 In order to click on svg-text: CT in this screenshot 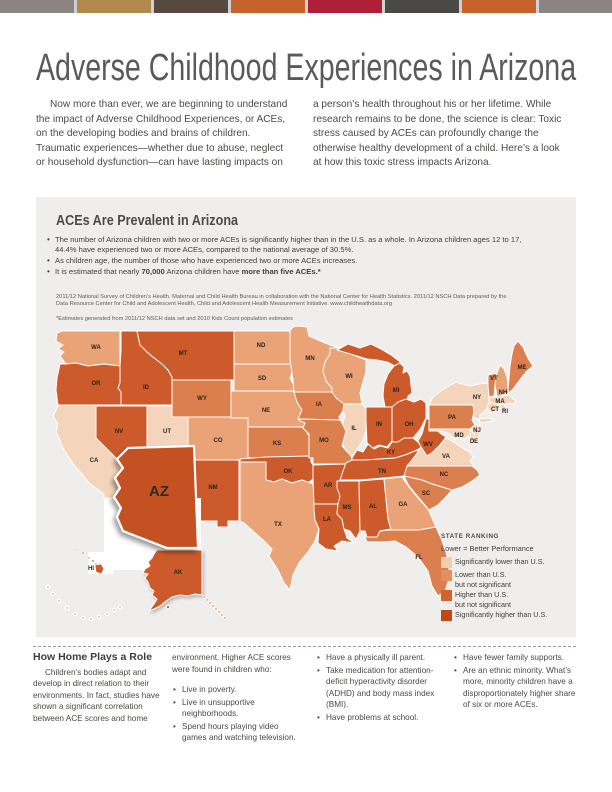, I will do `click(495, 410)`.